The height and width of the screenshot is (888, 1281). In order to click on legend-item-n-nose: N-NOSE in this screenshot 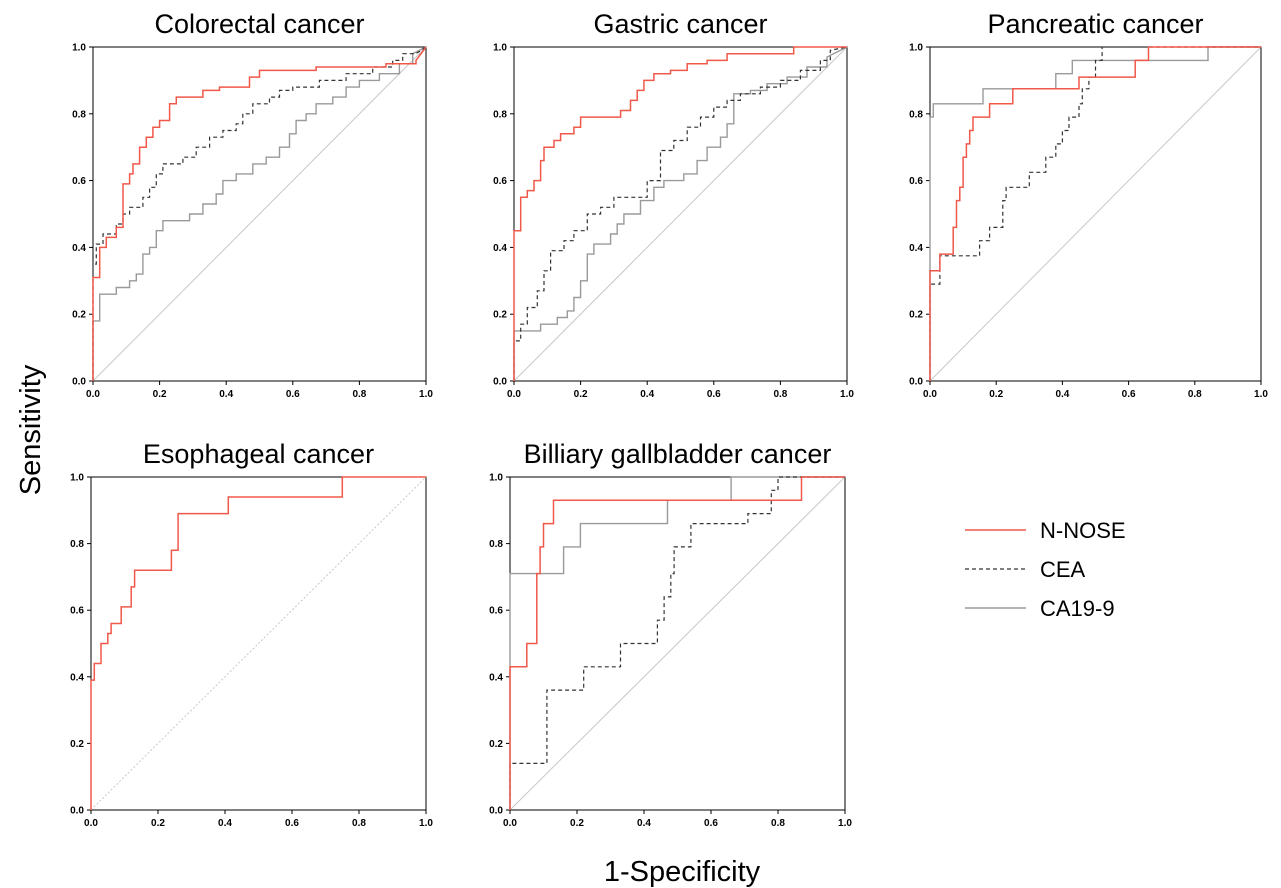, I will do `click(1045, 530)`.